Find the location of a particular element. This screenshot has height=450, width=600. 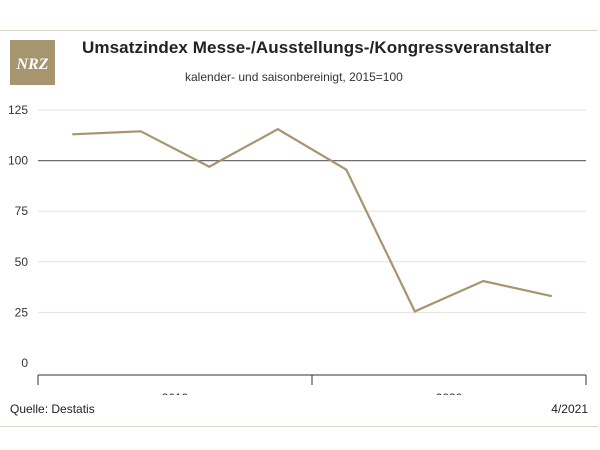

x-group-label: 2020 is located at coordinates (449, 393).